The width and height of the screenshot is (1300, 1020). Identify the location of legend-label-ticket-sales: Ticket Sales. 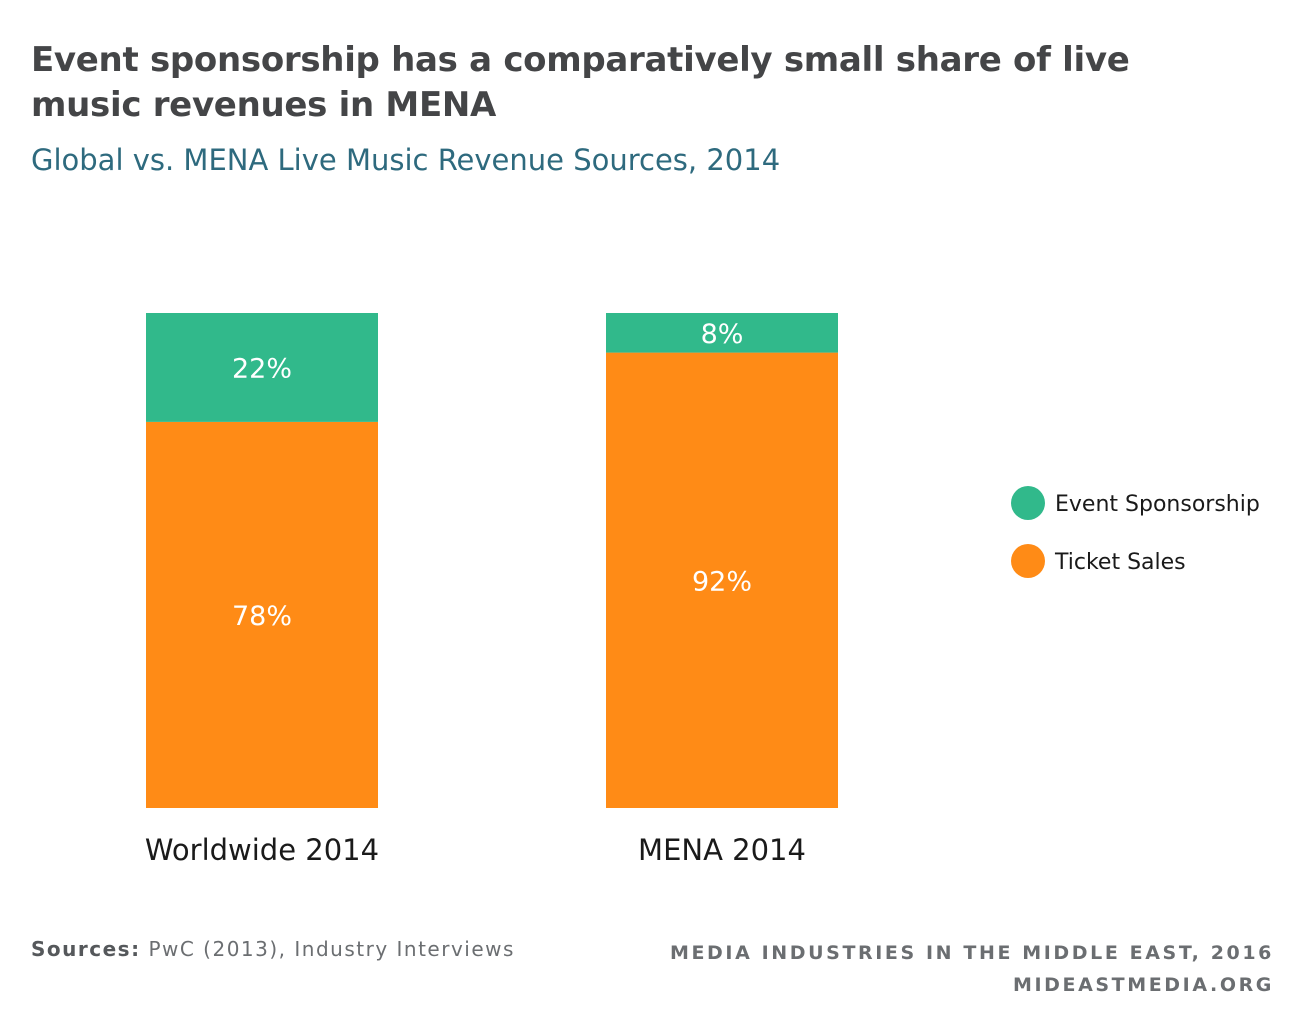
(1120, 562).